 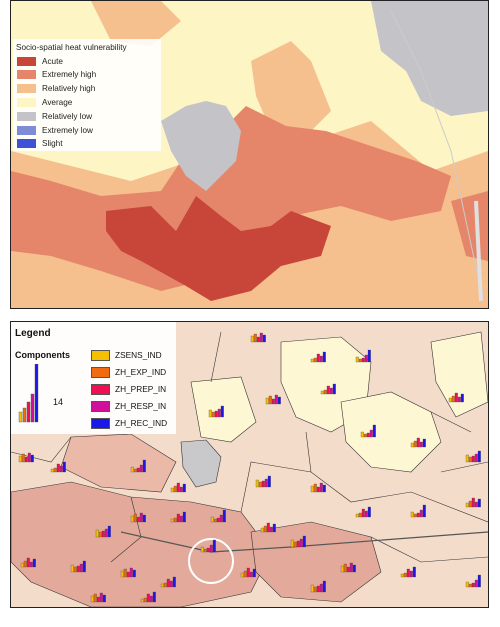 I want to click on legend-label: Average, so click(x=57, y=102).